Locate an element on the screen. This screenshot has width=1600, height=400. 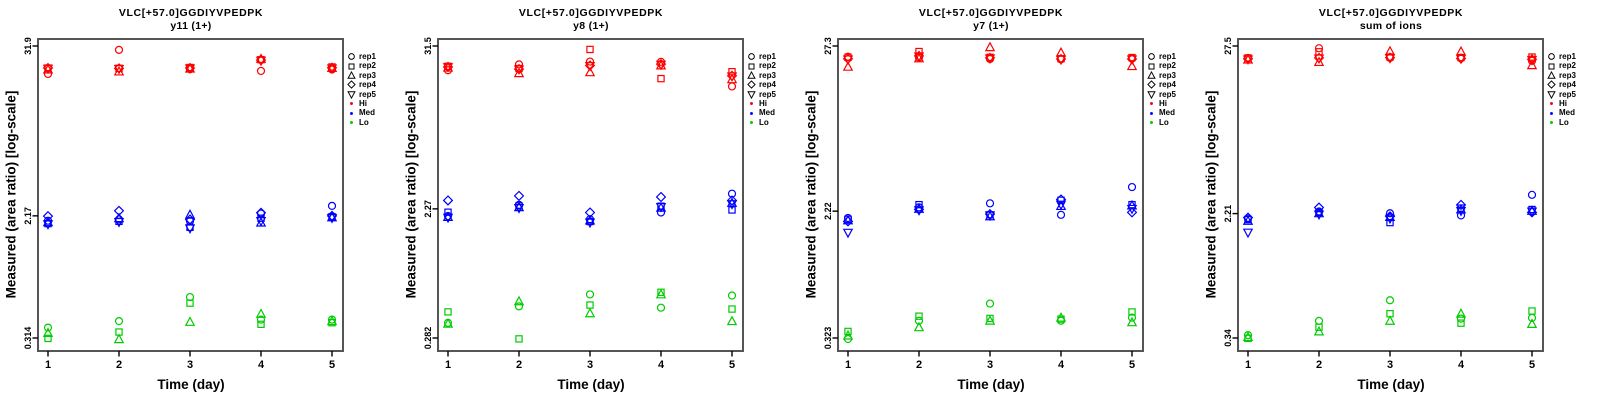
y-tick-label: 0.282 is located at coordinates (428, 338).